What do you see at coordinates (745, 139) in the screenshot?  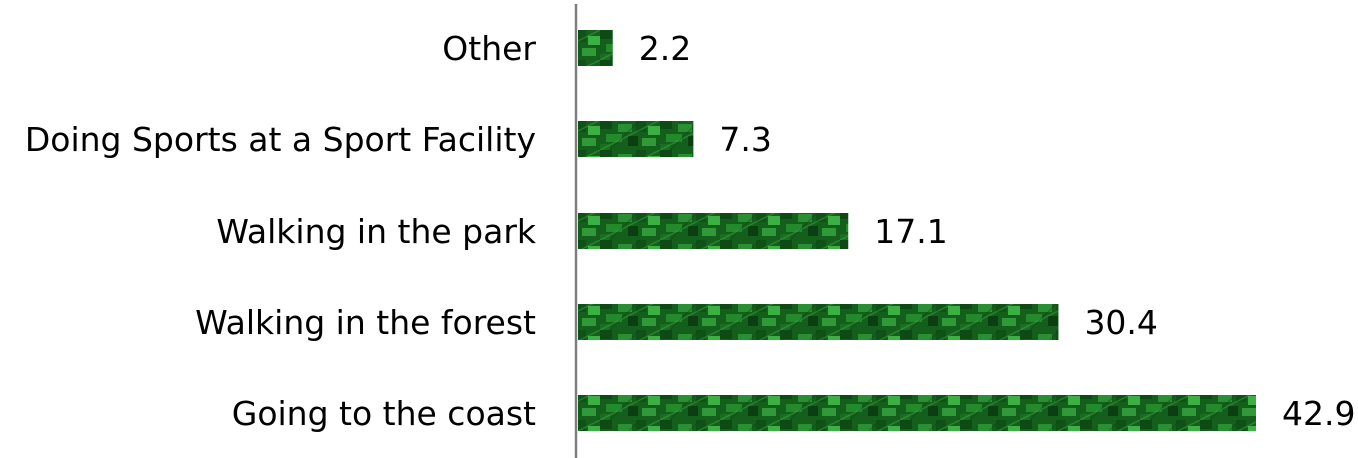 I see `value-label-1: 7.3` at bounding box center [745, 139].